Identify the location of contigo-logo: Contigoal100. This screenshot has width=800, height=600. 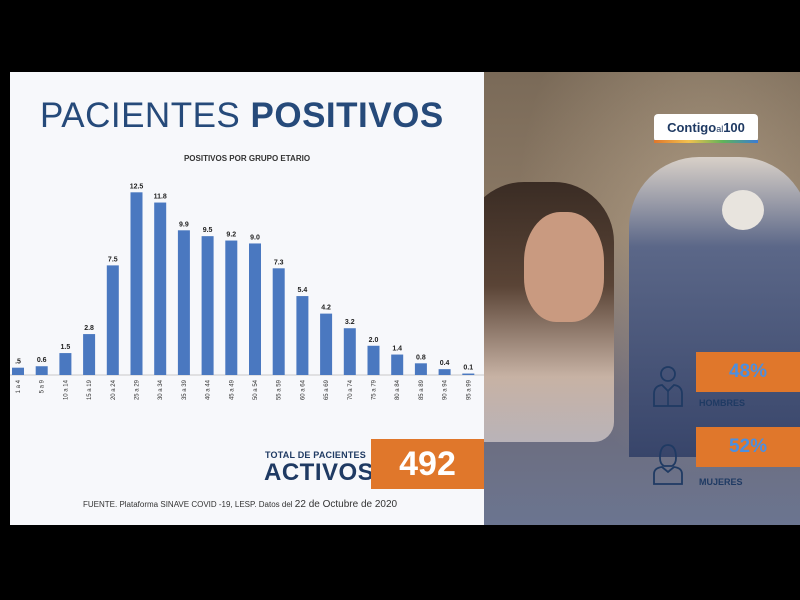
(706, 128).